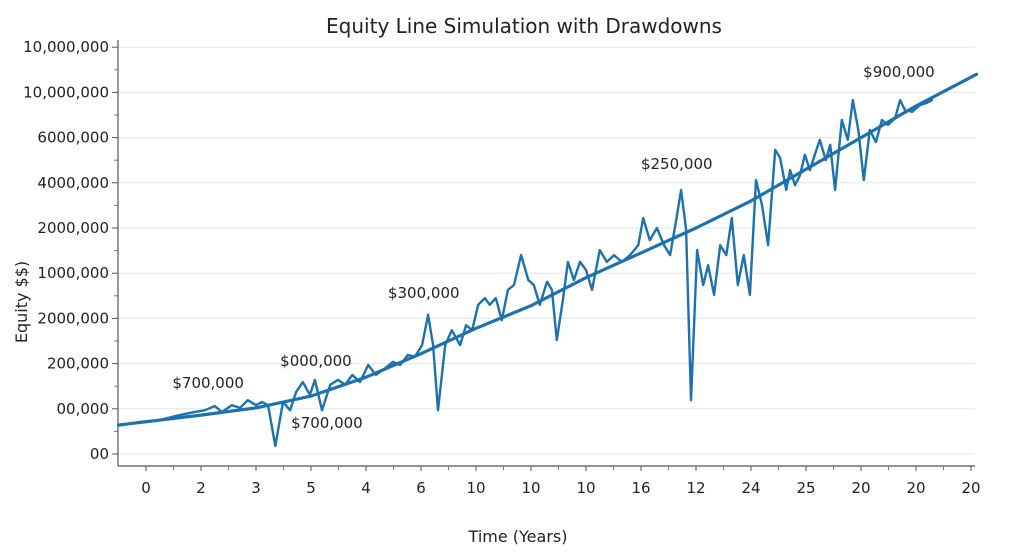 The height and width of the screenshot is (559, 1024). I want to click on x-tick-label: 2, so click(201, 488).